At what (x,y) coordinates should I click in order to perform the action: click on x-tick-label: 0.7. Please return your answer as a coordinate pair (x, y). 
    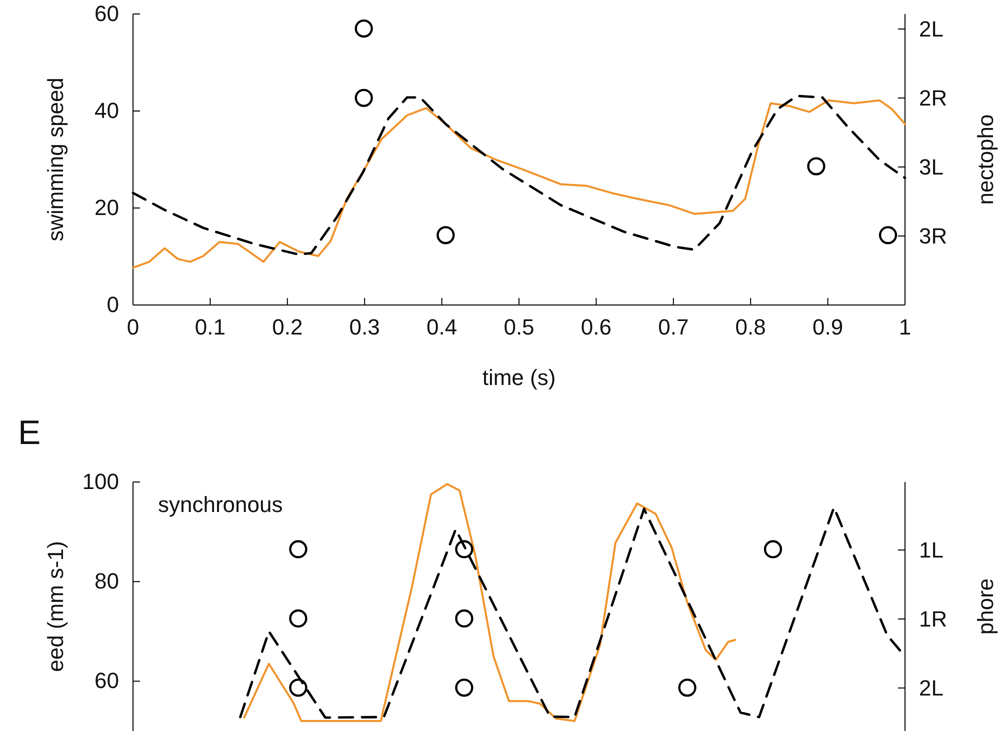
    Looking at the image, I should click on (673, 327).